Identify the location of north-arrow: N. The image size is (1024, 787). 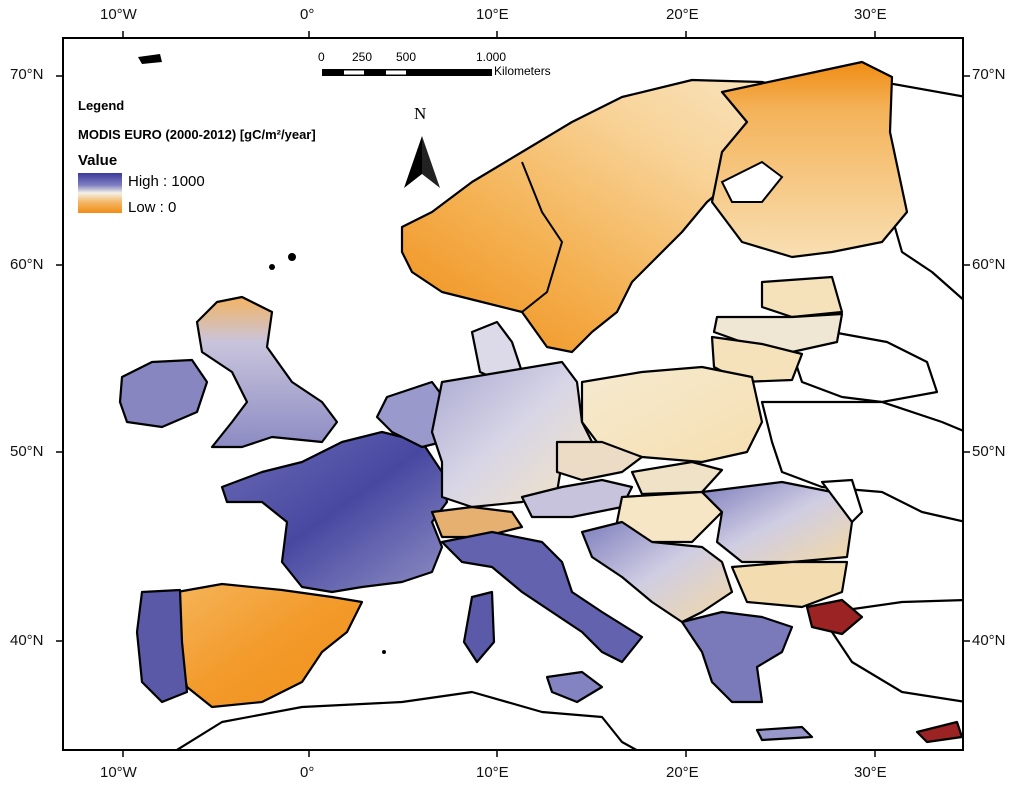
(422, 147).